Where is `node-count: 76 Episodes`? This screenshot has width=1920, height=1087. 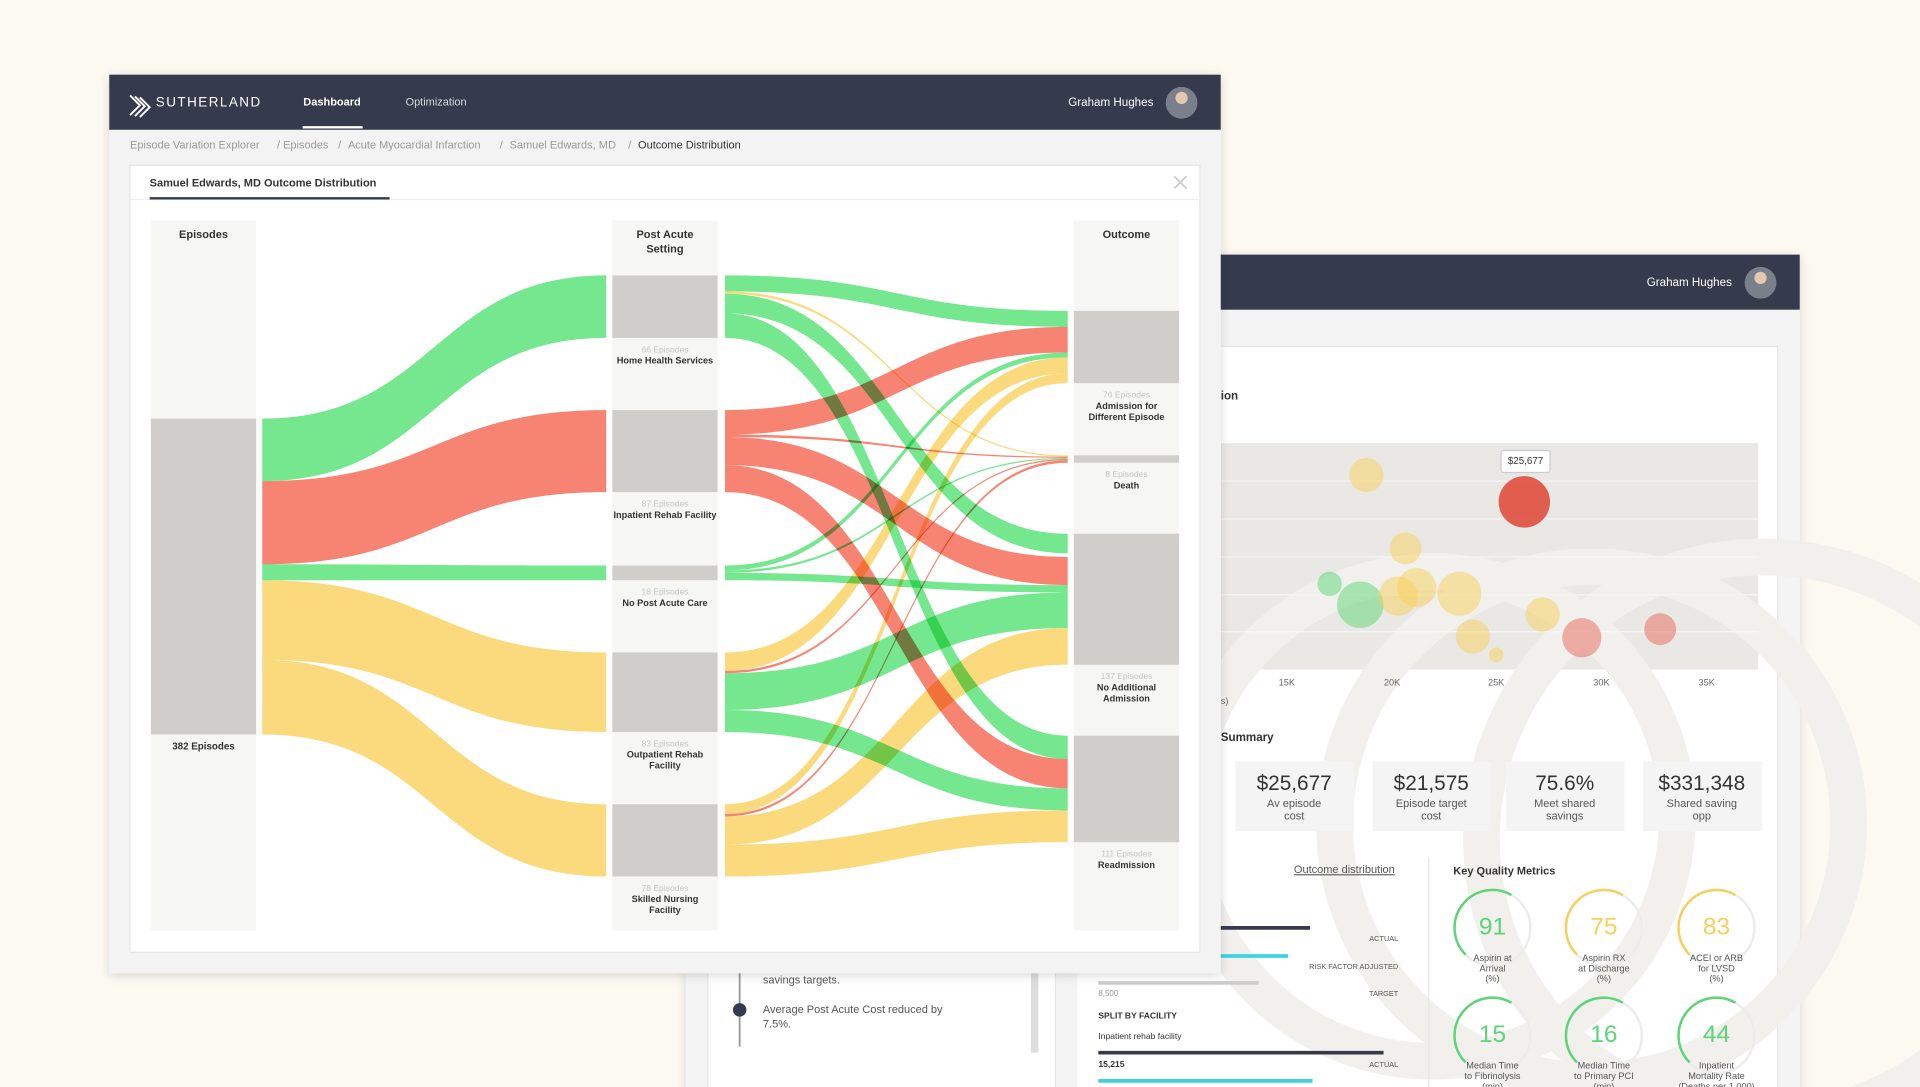 node-count: 76 Episodes is located at coordinates (1126, 395).